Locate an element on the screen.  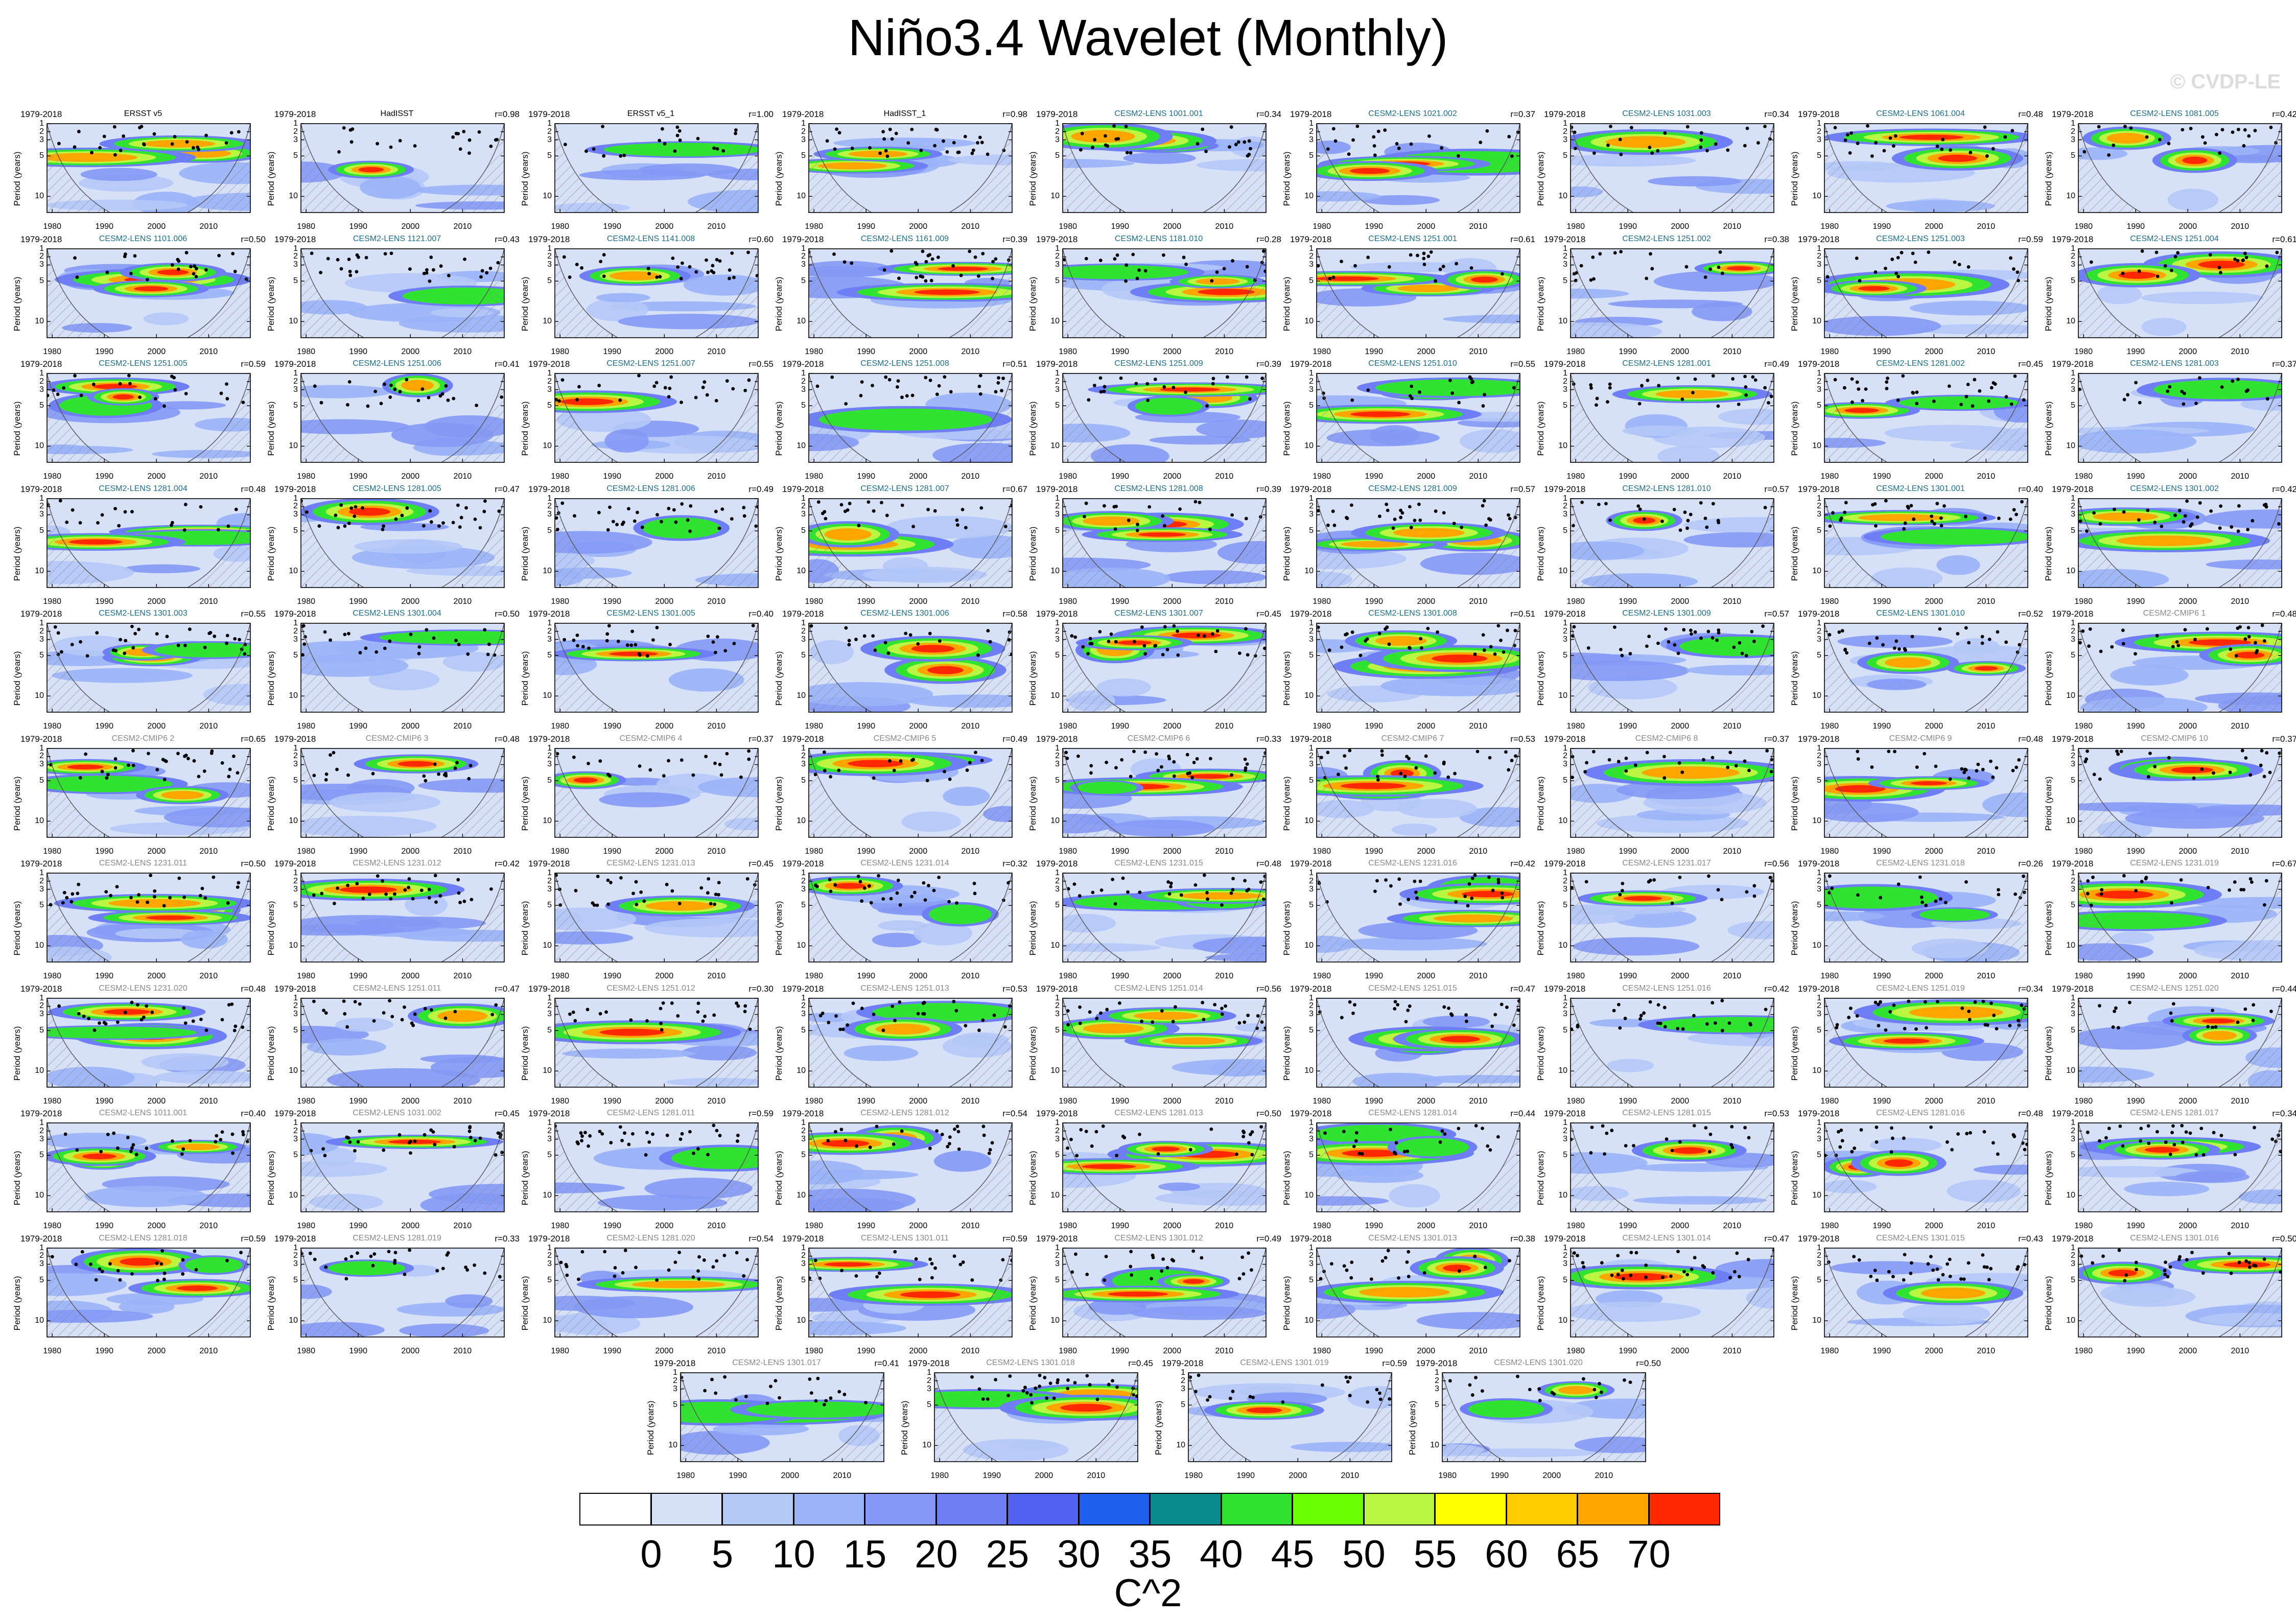
correlation-label: r=0.45 is located at coordinates (1268, 614).